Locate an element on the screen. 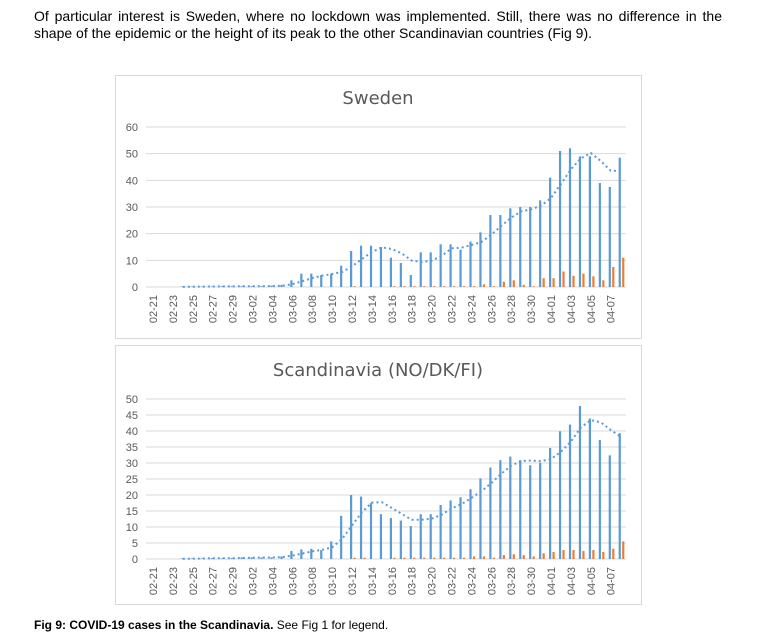 The width and height of the screenshot is (772, 637). y-tick-label: 5 is located at coordinates (135, 544).